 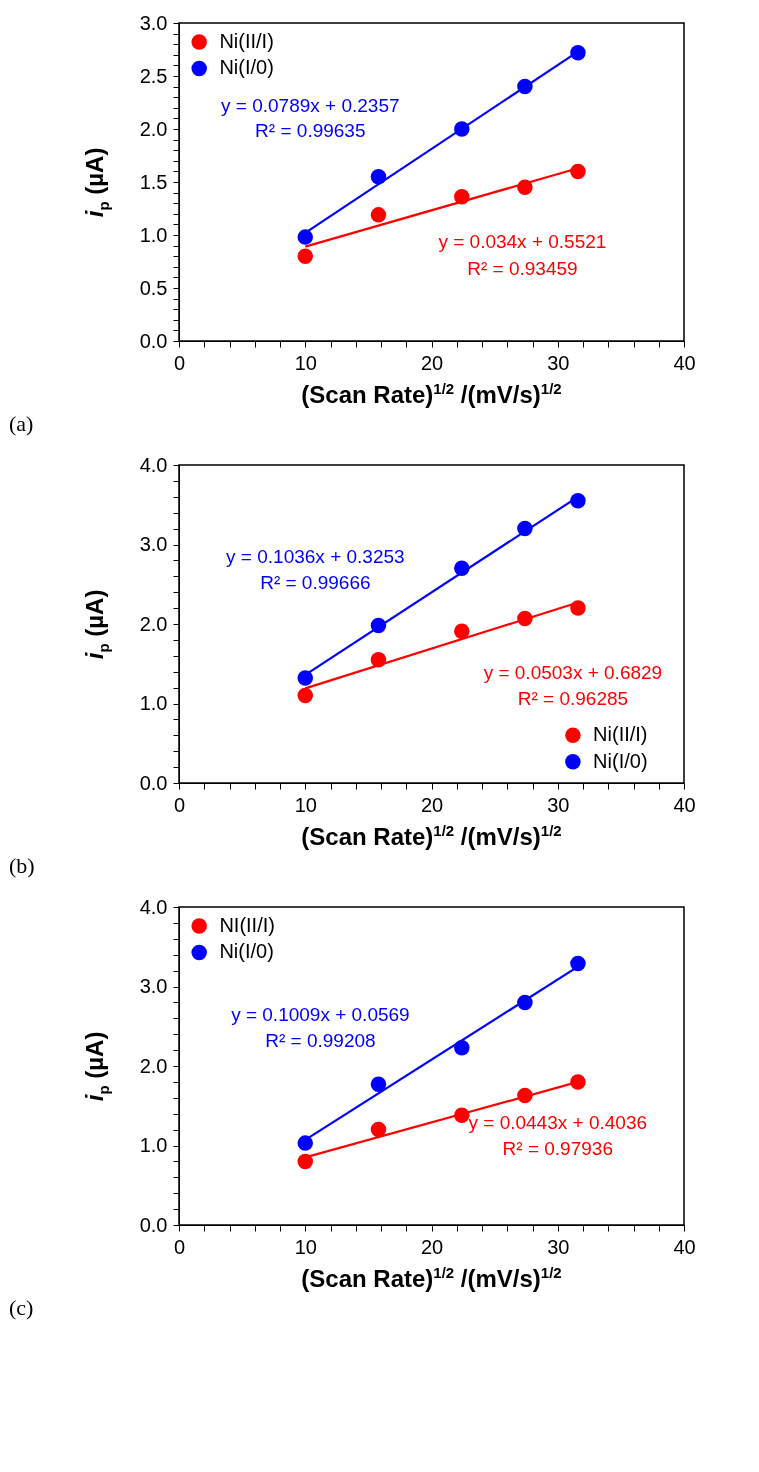 What do you see at coordinates (522, 269) in the screenshot?
I see `annotation: R² = 0.93459` at bounding box center [522, 269].